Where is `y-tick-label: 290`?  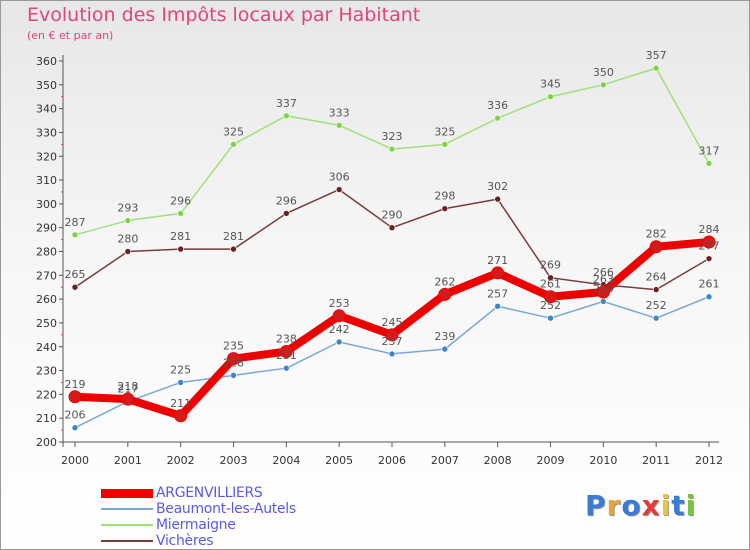
y-tick-label: 290 is located at coordinates (46, 228).